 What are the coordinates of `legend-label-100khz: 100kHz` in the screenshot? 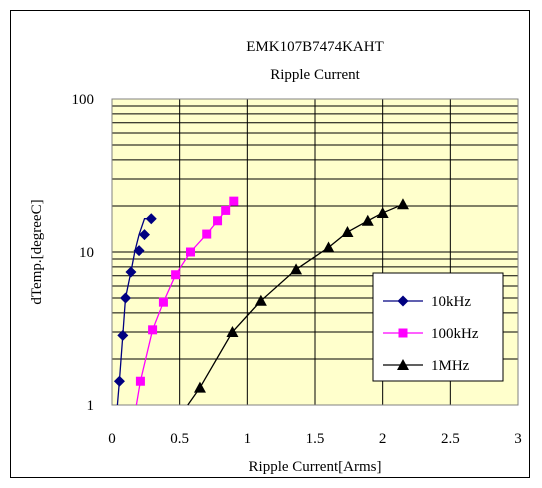 It's located at (455, 334).